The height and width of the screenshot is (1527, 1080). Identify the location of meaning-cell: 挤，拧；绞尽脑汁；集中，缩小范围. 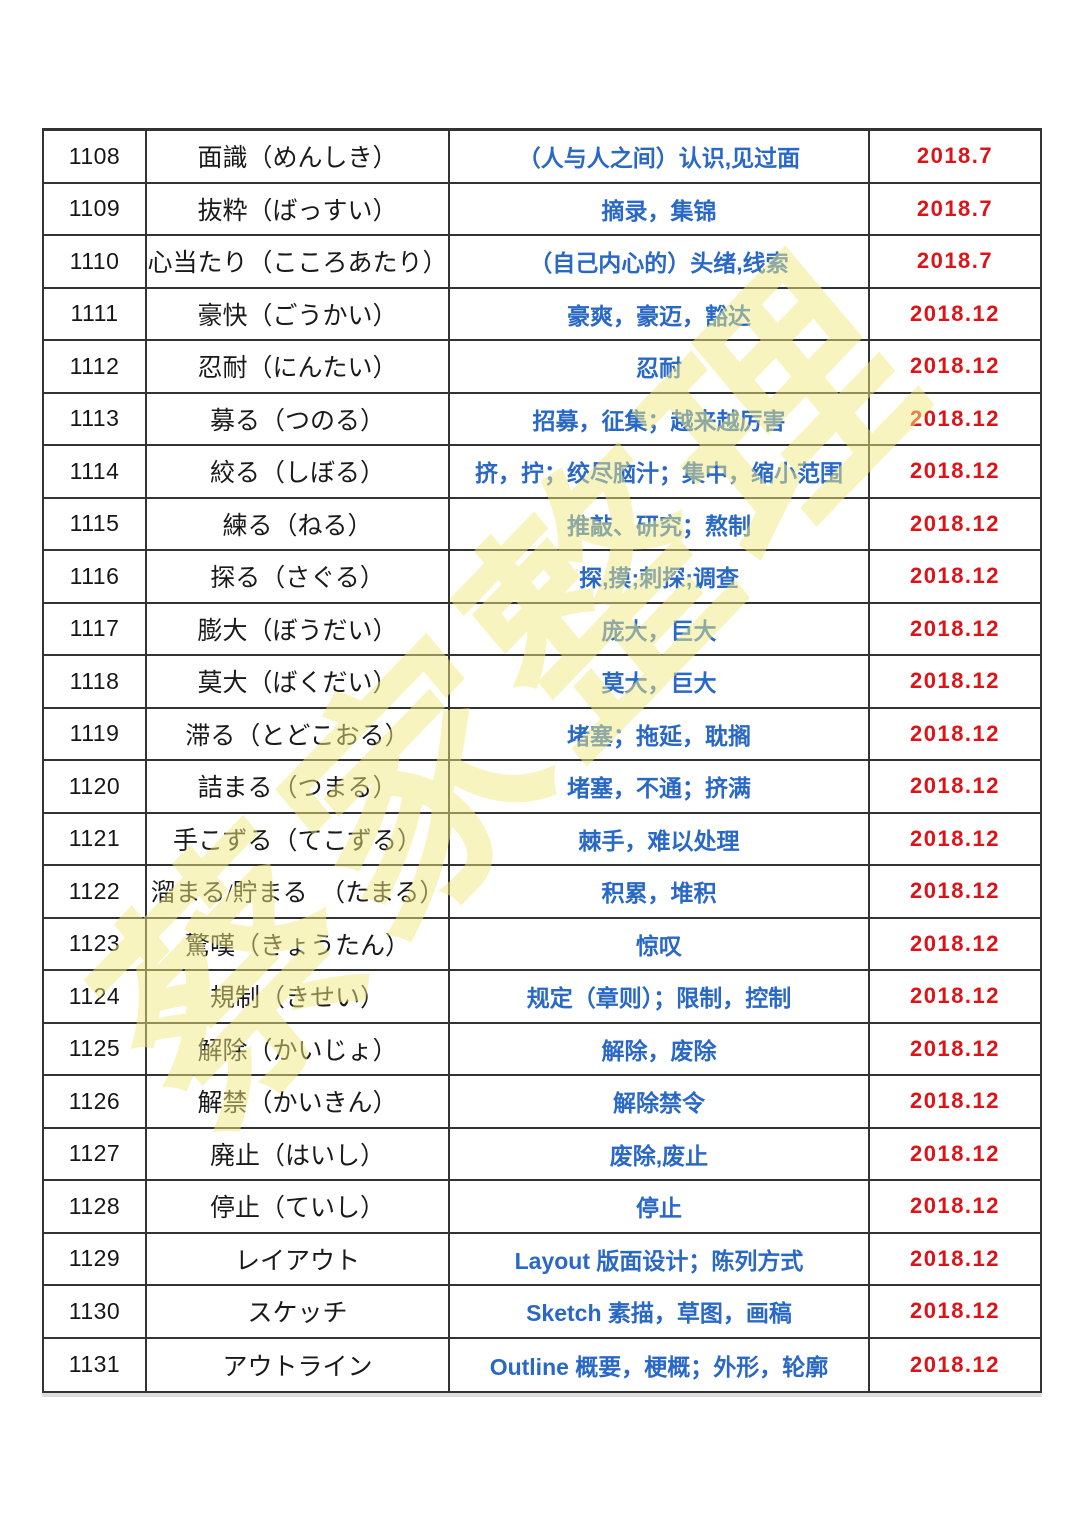
(660, 471).